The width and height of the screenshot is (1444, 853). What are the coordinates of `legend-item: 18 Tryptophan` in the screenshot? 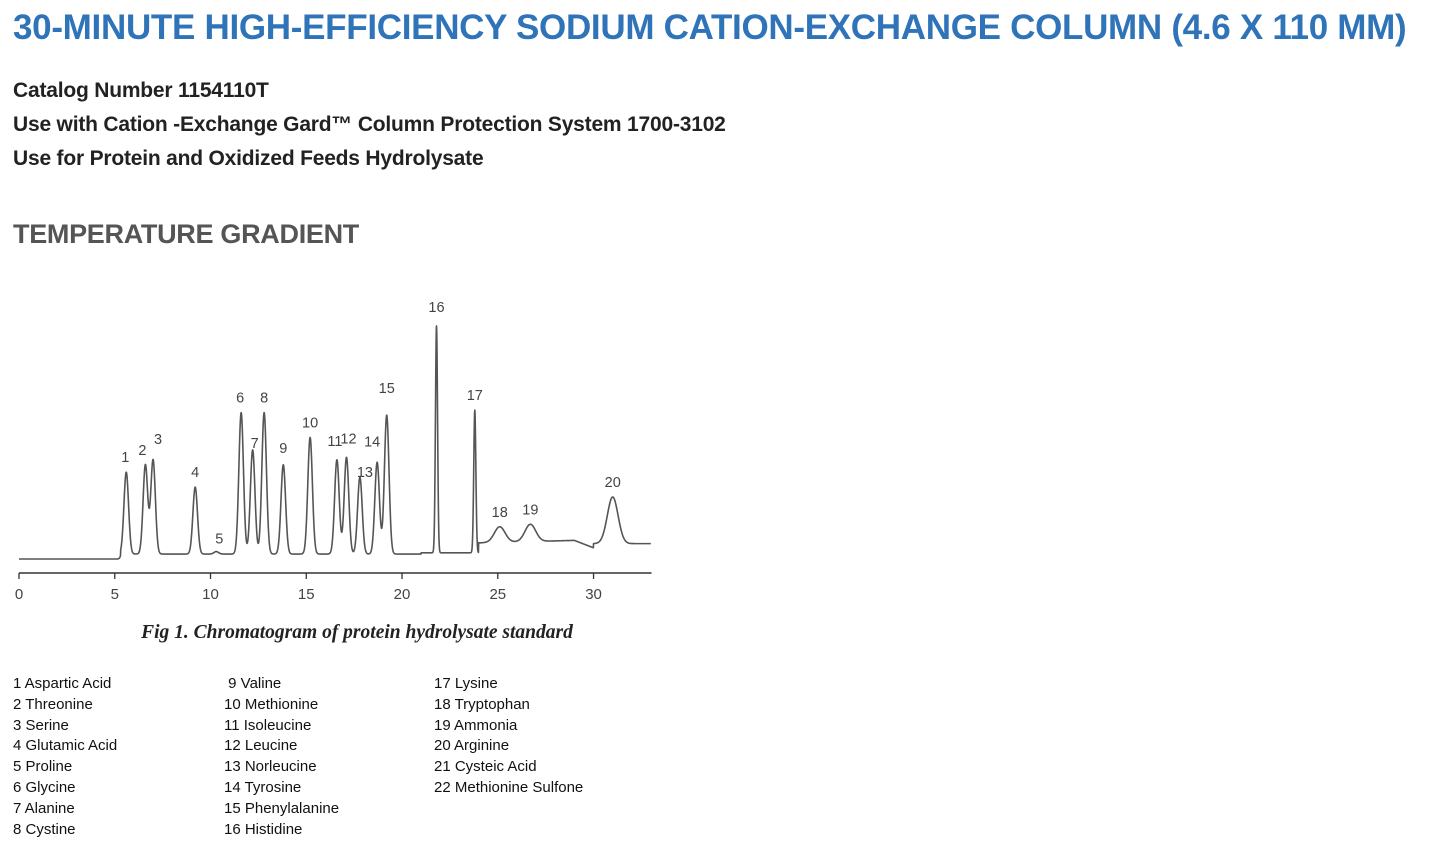 It's located at (482, 704).